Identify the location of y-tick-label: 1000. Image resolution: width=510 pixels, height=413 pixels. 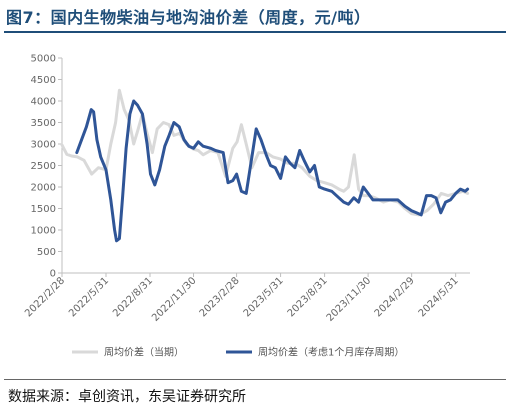
(43, 231).